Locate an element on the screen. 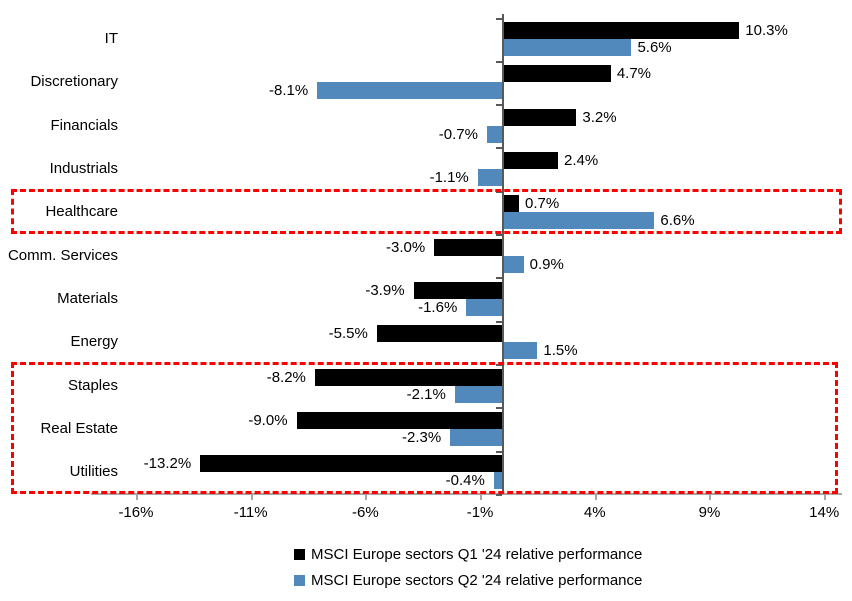 This screenshot has height=601, width=852. x-tick-label: -6% is located at coordinates (365, 512).